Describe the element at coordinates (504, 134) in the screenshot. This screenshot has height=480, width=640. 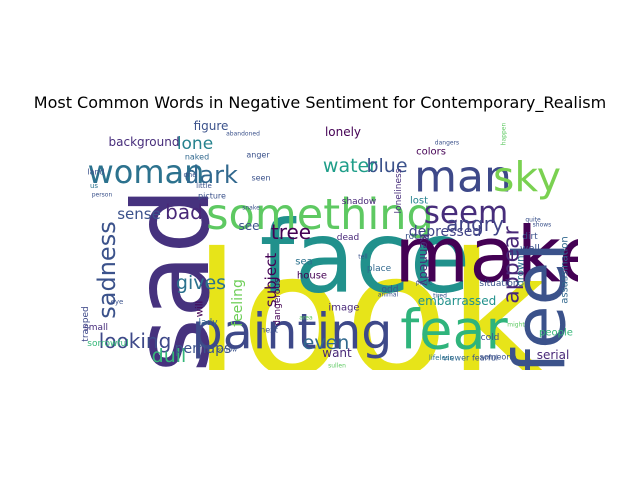
I see `word-happen: happen` at that location.